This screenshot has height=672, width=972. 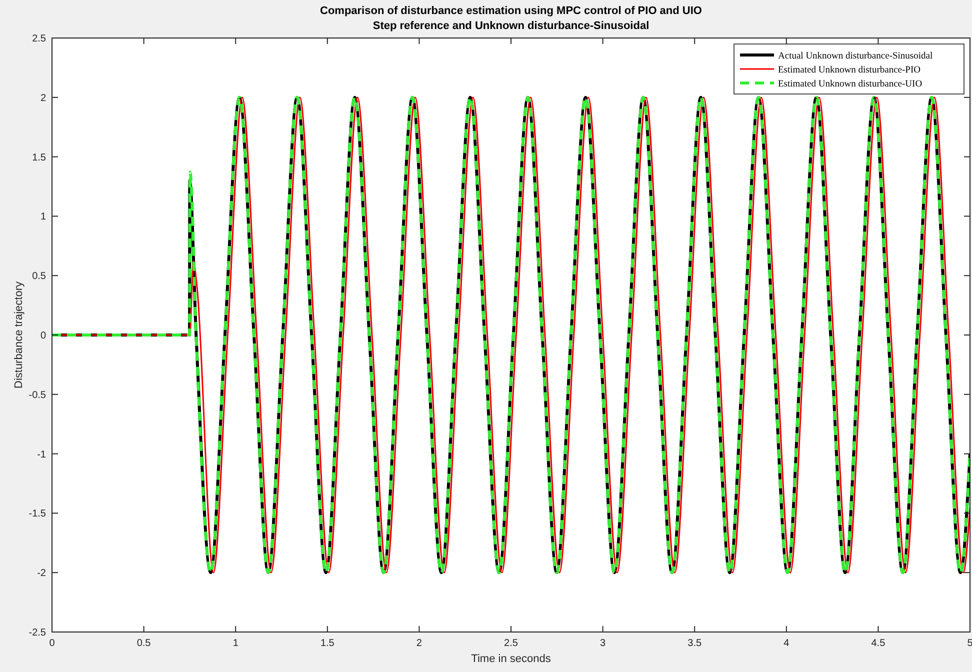 What do you see at coordinates (39, 158) in the screenshot?
I see `y-tick-label: 1.5` at bounding box center [39, 158].